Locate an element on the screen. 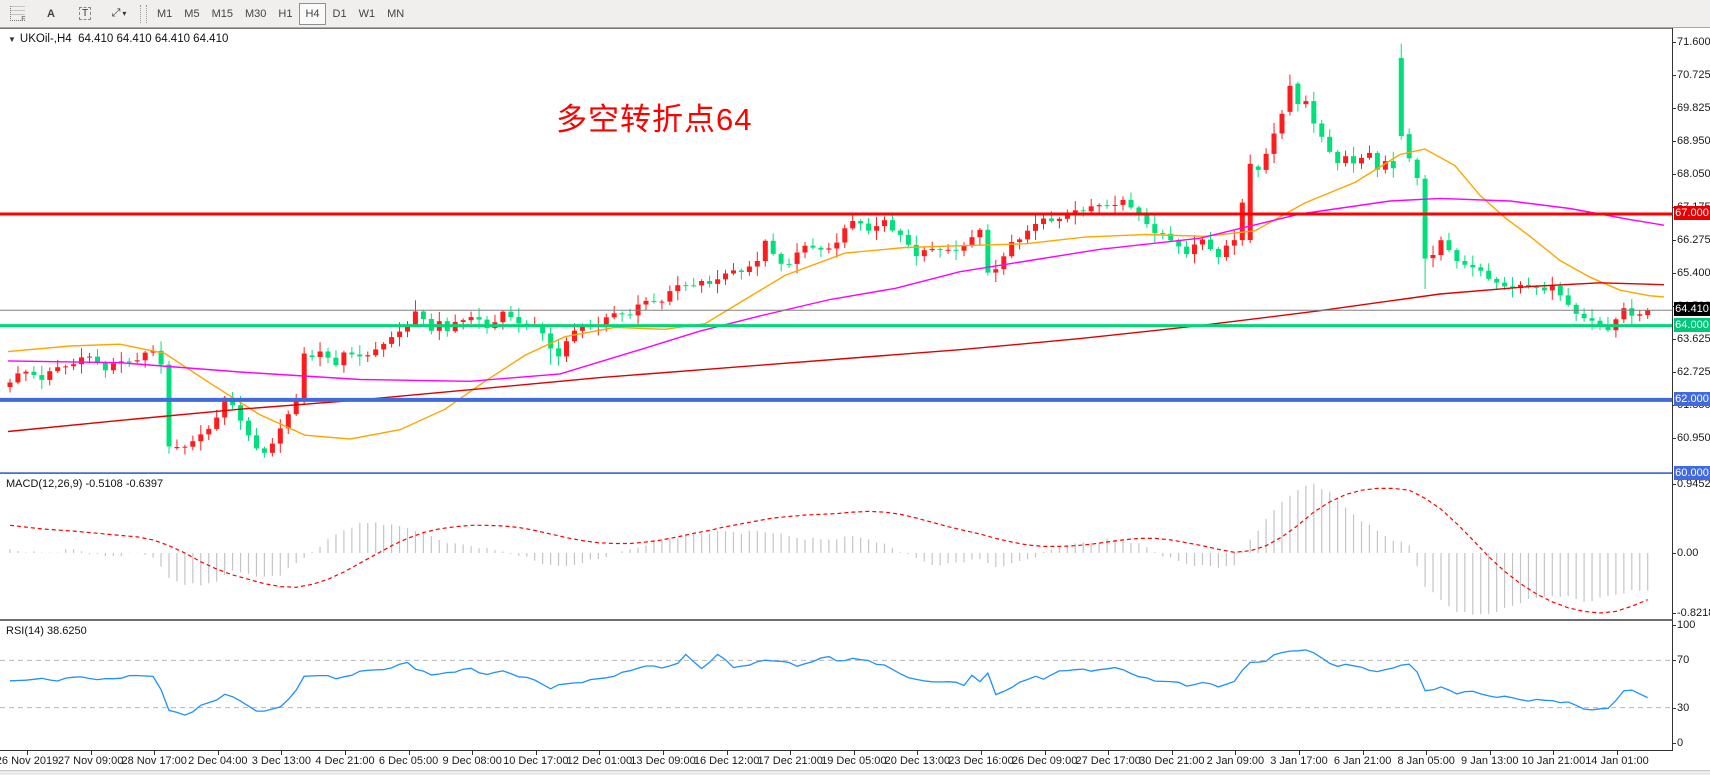  time-axis-label: 6 Jan 21:00 is located at coordinates (1362, 761).